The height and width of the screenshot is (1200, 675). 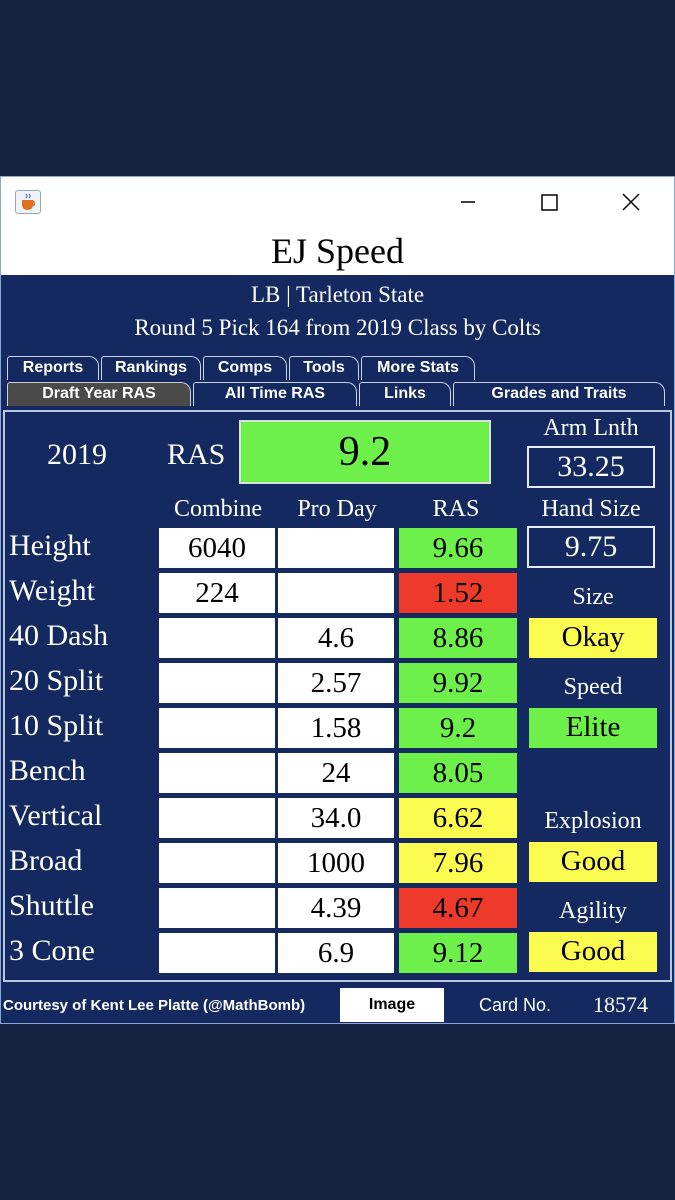 What do you see at coordinates (77, 454) in the screenshot?
I see `draft-year: 2019` at bounding box center [77, 454].